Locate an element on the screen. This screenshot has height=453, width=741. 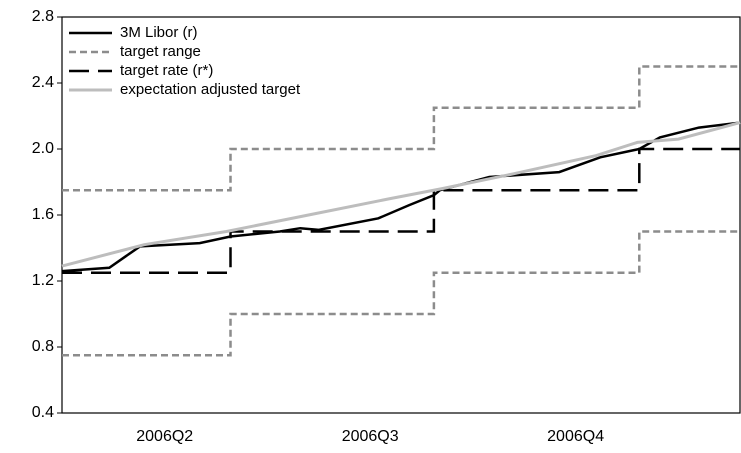
legend-label: 3M Libor (r) is located at coordinates (159, 32).